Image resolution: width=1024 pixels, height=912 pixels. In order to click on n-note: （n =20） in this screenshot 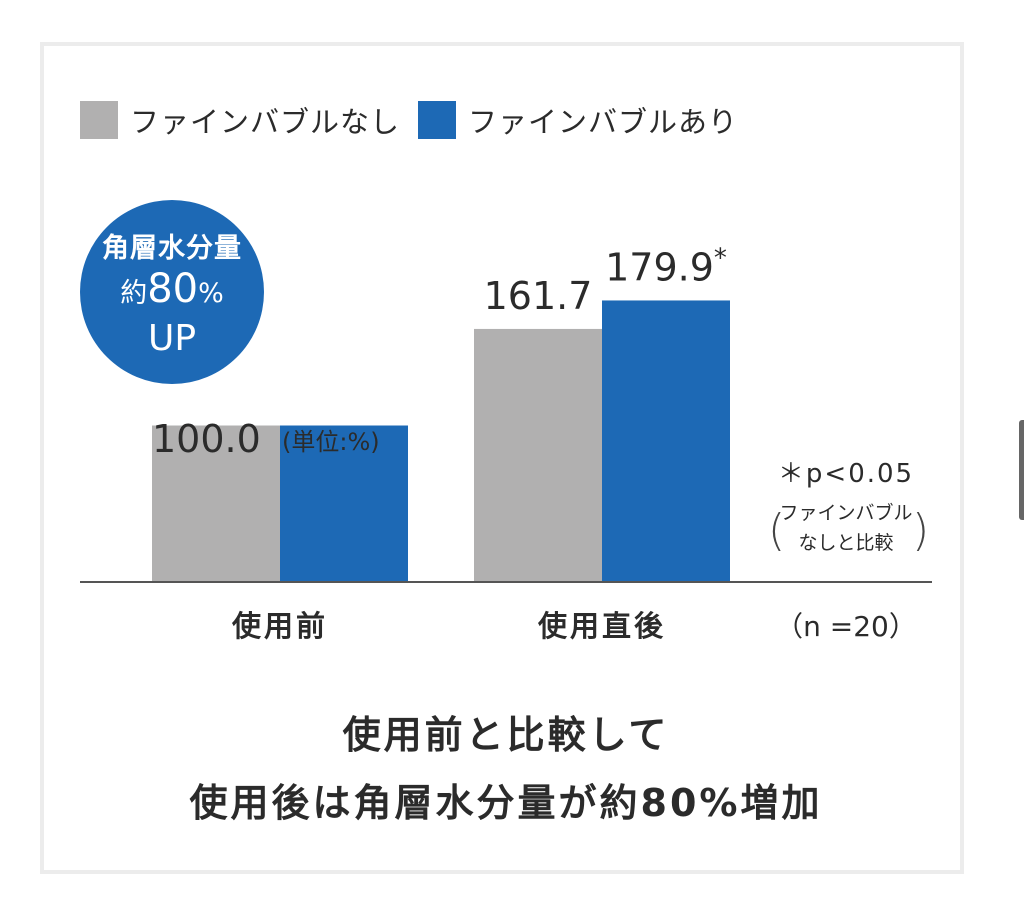, I will do `click(846, 626)`.